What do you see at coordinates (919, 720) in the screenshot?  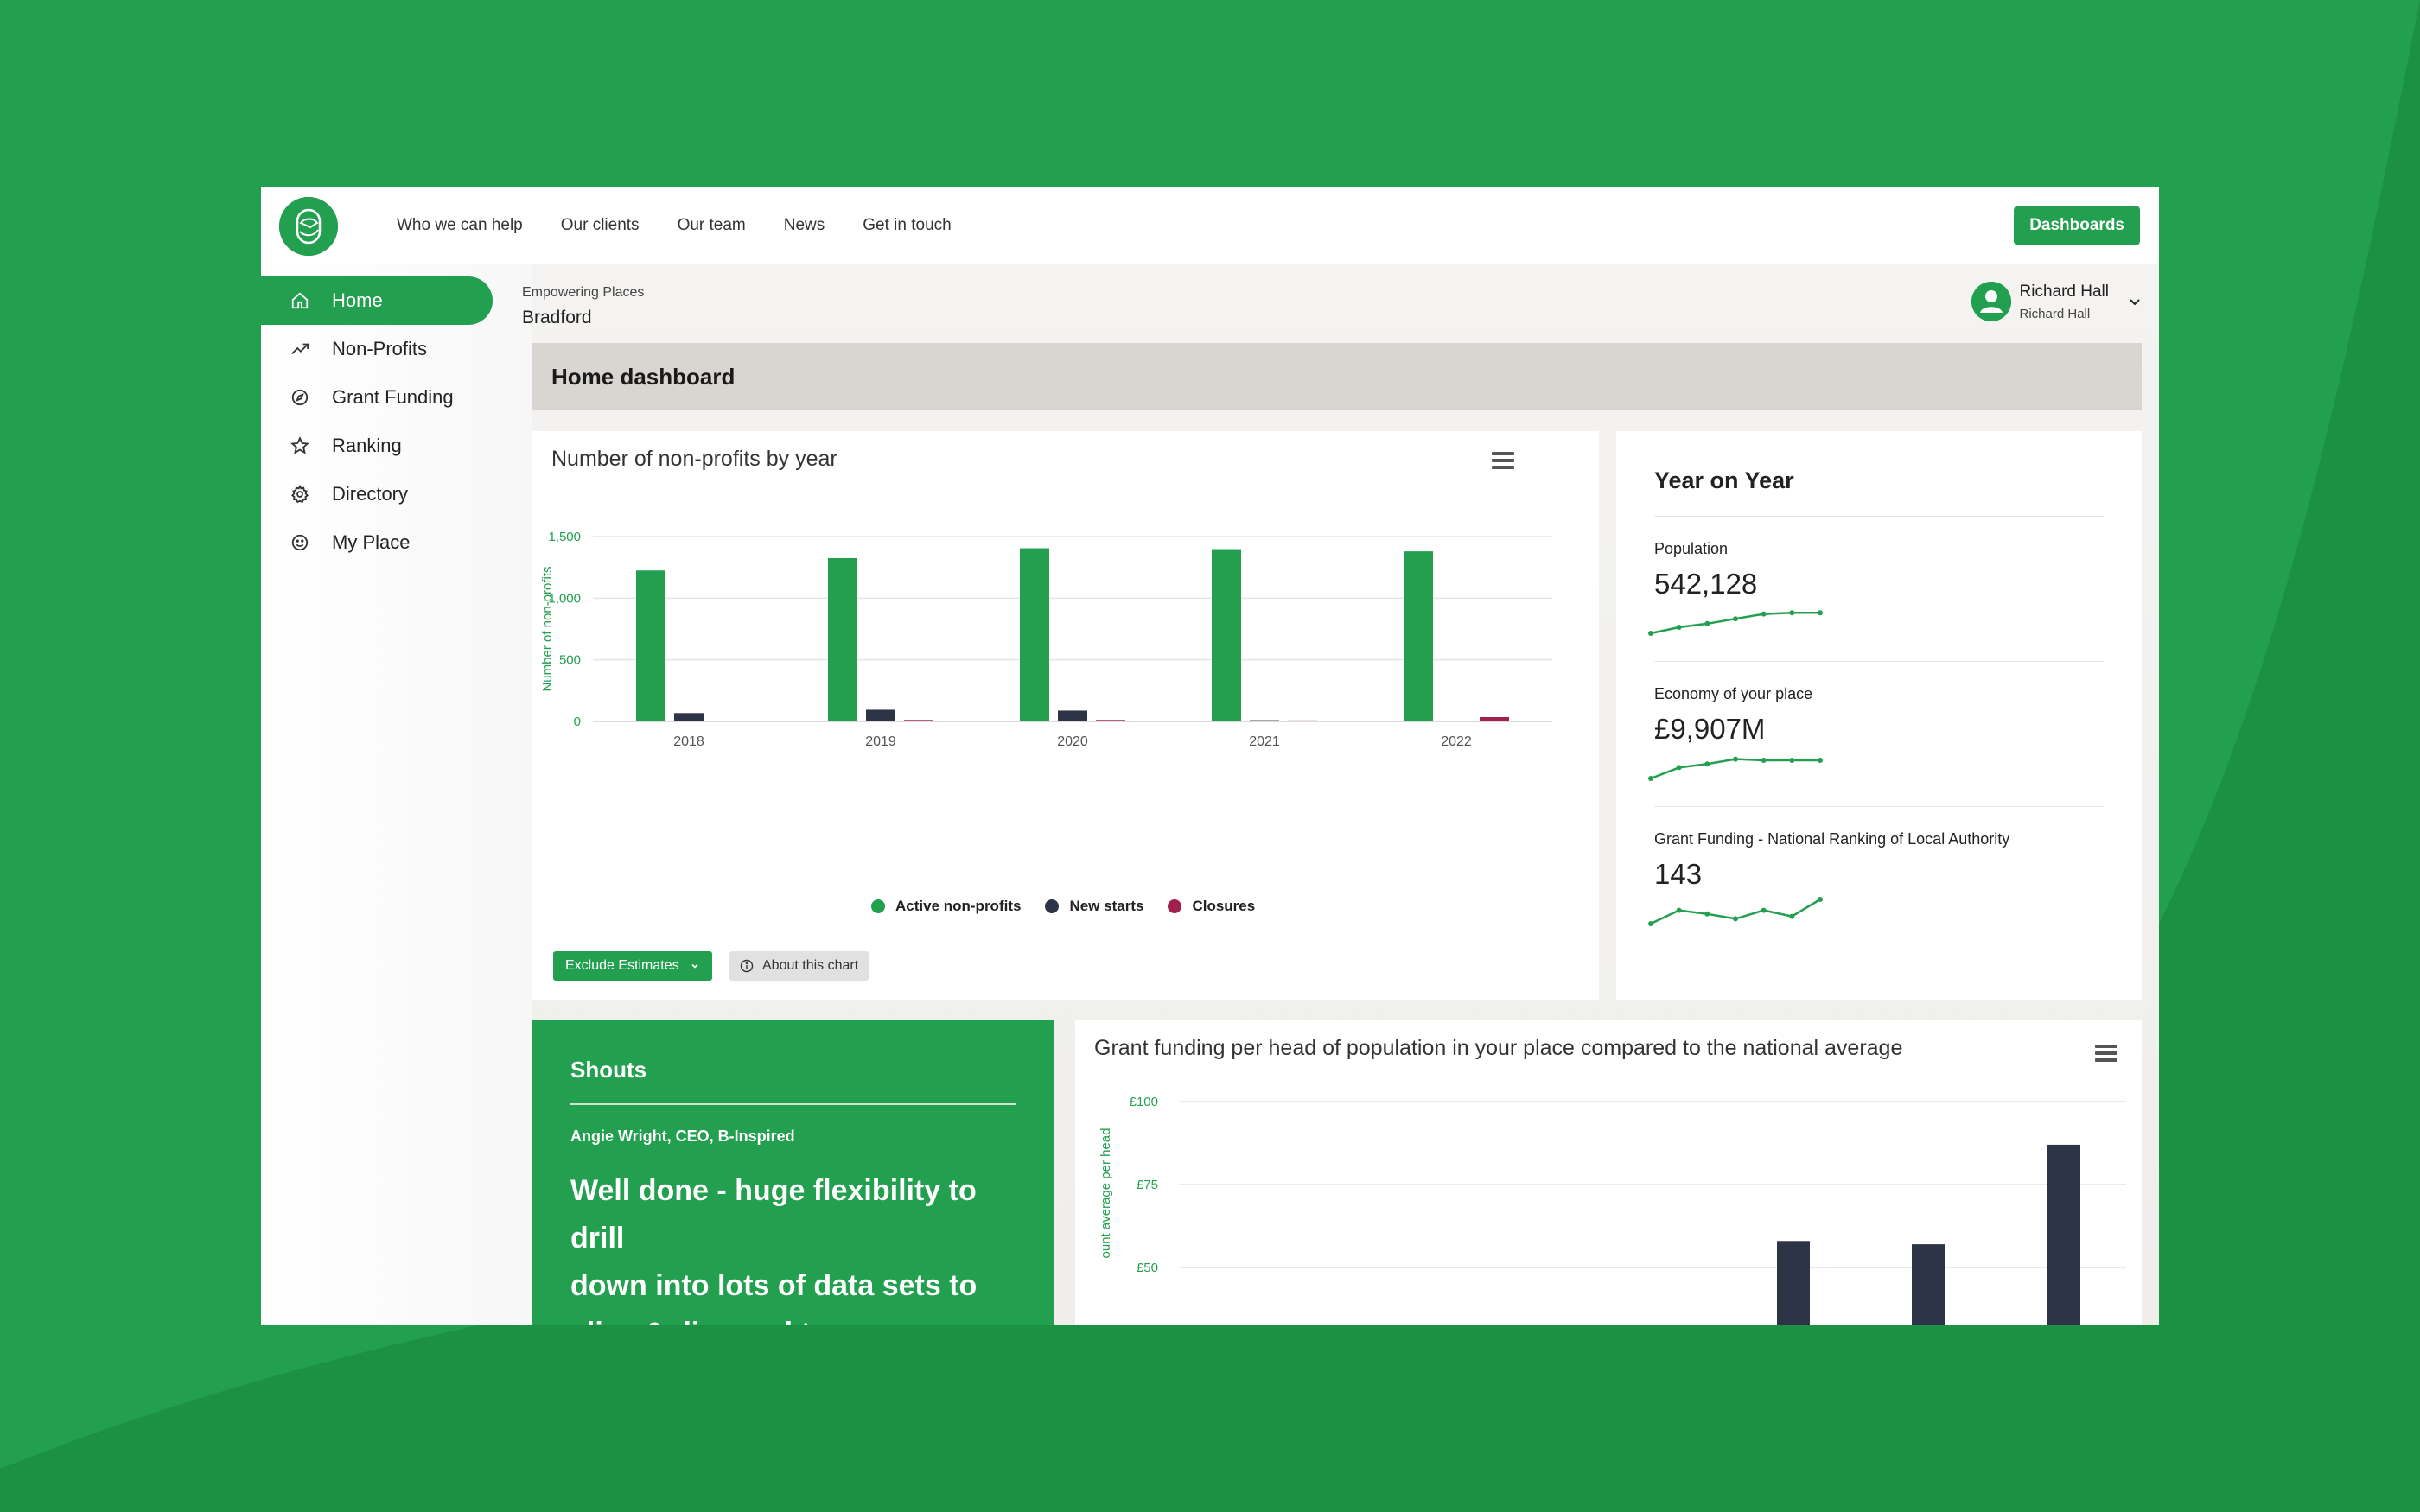 I see `bar-closures-2019` at bounding box center [919, 720].